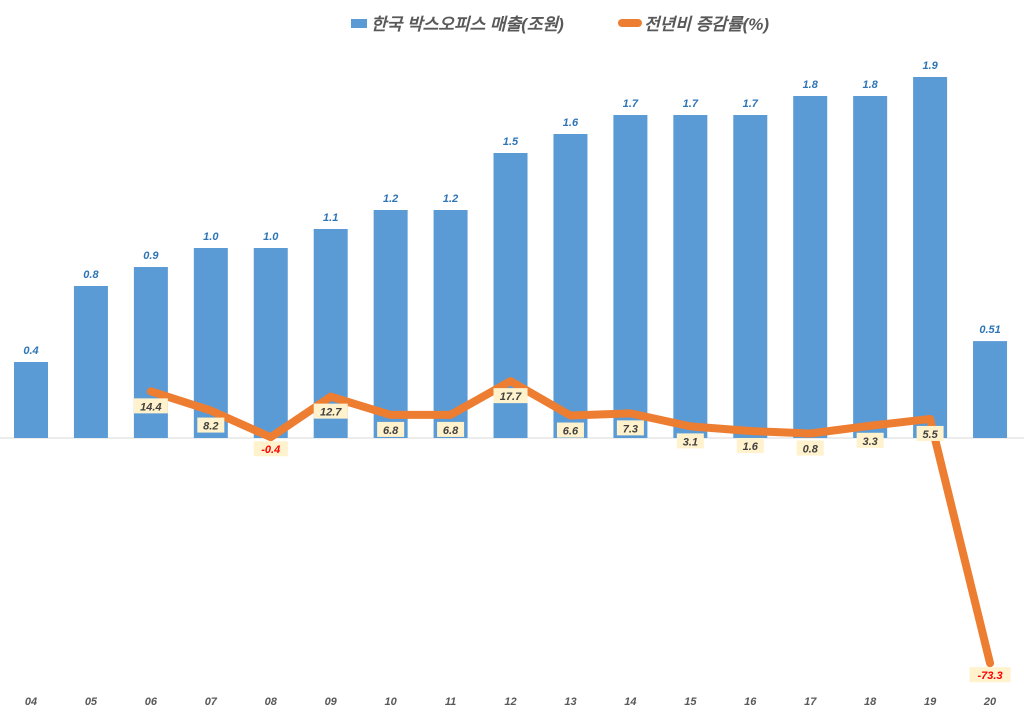 This screenshot has width=1024, height=728. I want to click on x-tick-label: 07, so click(211, 702).